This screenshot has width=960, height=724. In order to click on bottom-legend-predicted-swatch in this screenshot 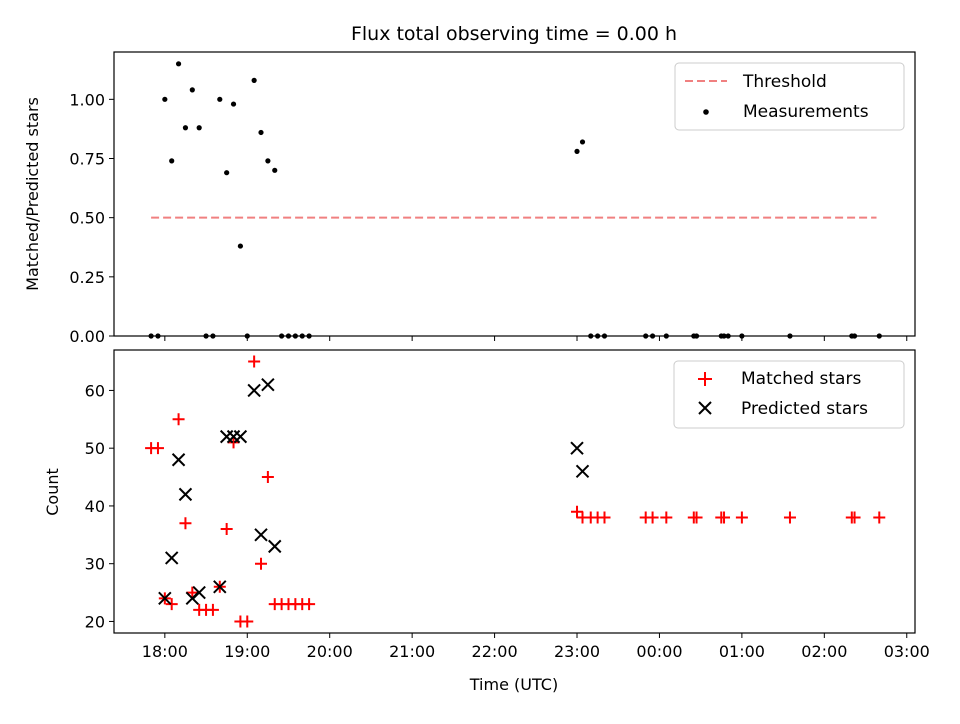, I will do `click(705, 408)`.